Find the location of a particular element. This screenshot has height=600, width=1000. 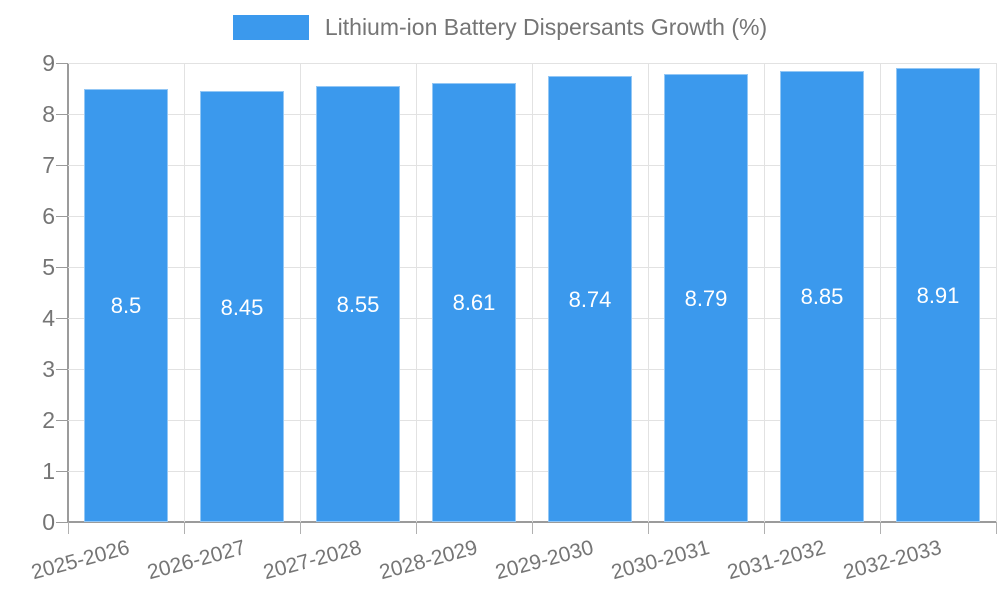

bar-value-label: 8.61 is located at coordinates (474, 303).